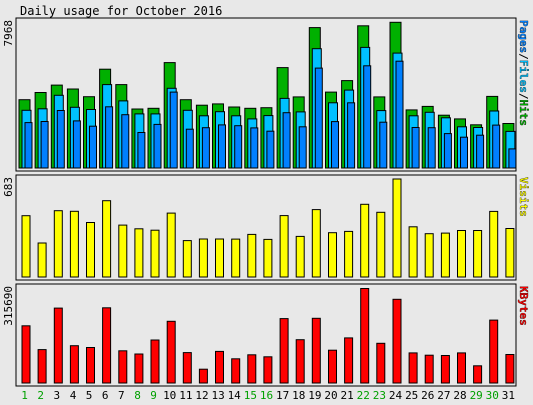  Describe the element at coordinates (379, 395) in the screenshot. I see `day-label-23: 23` at that location.